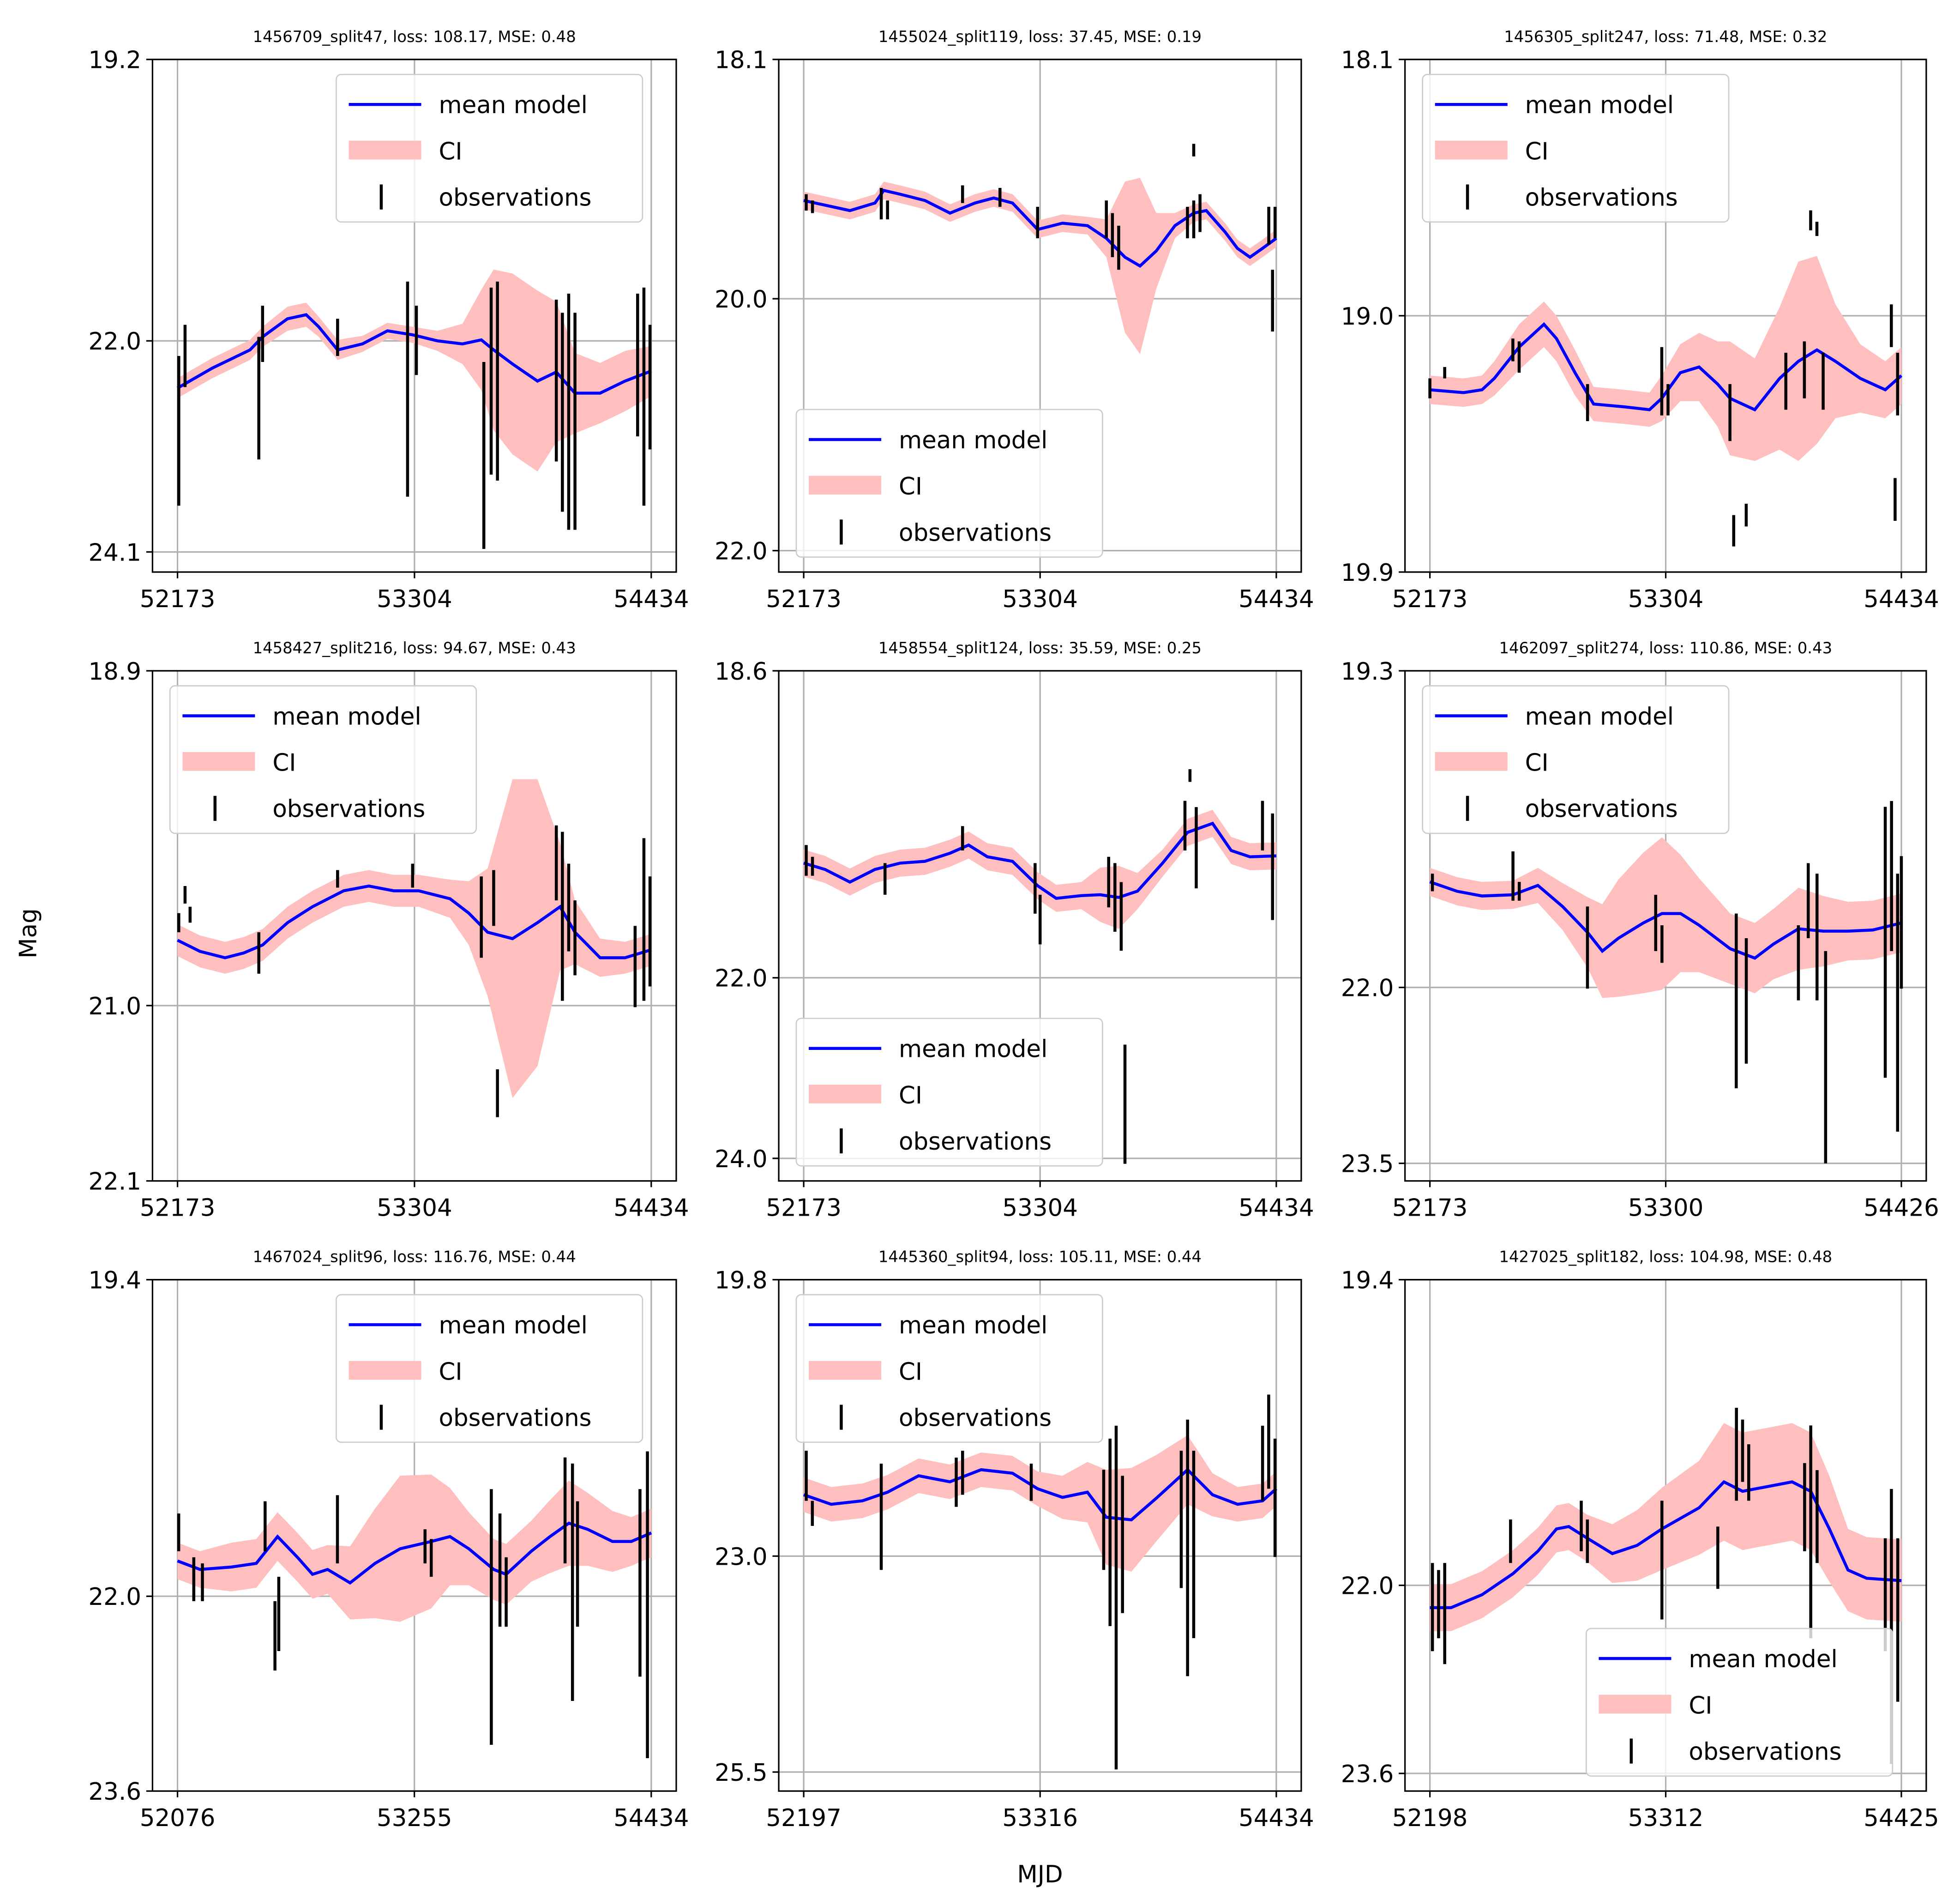 This screenshot has height=1893, width=1960. What do you see at coordinates (1367, 1164) in the screenshot?
I see `y-tick-label: 23.5` at bounding box center [1367, 1164].